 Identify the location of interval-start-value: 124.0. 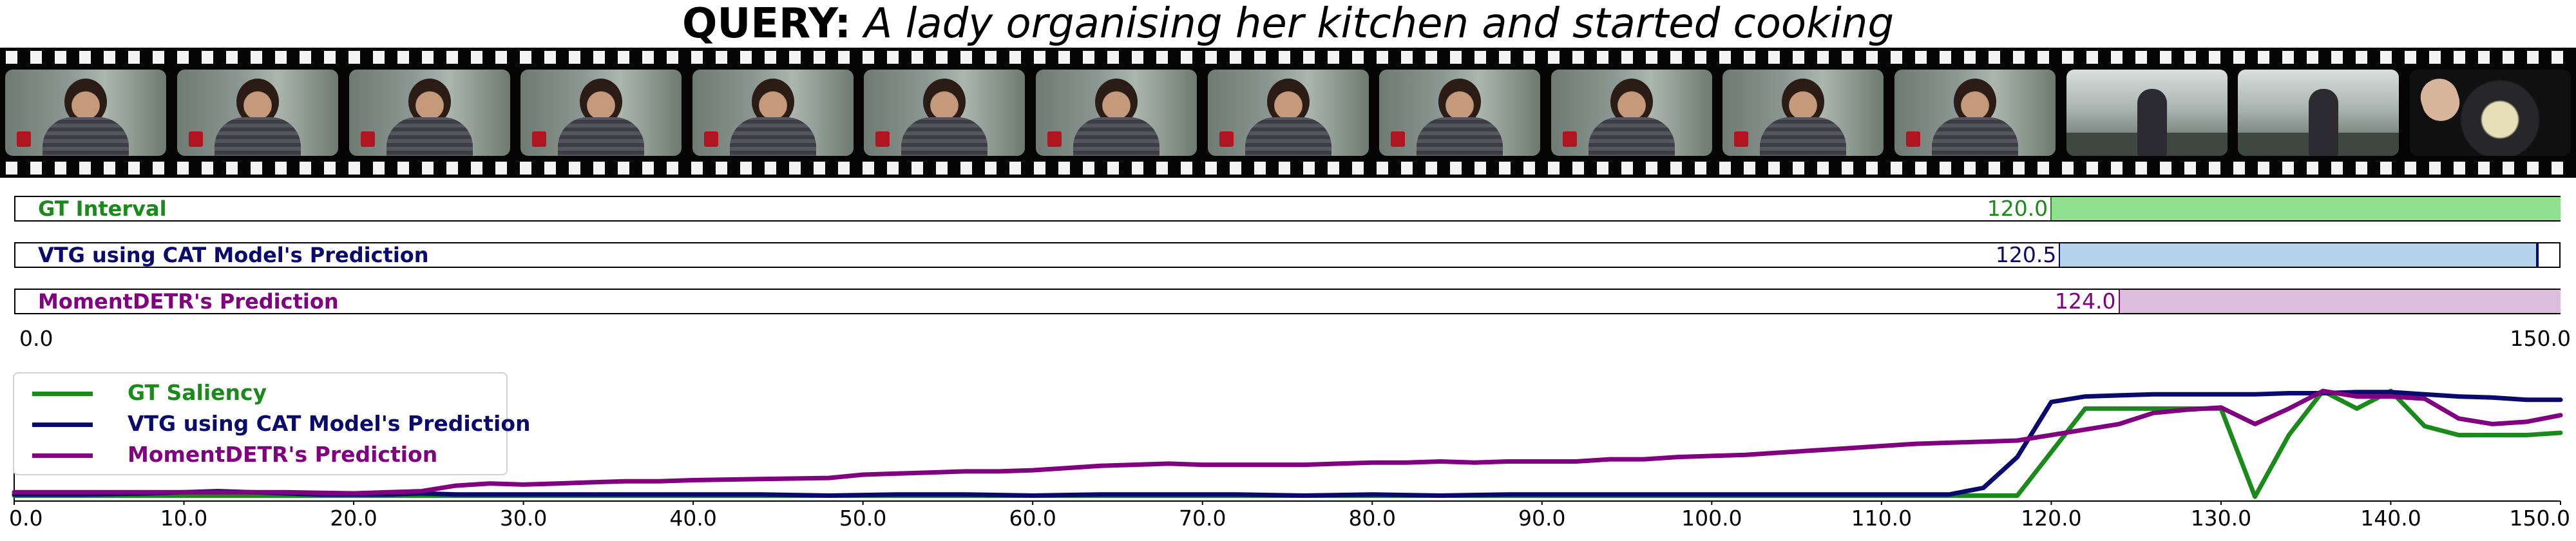
(2085, 301).